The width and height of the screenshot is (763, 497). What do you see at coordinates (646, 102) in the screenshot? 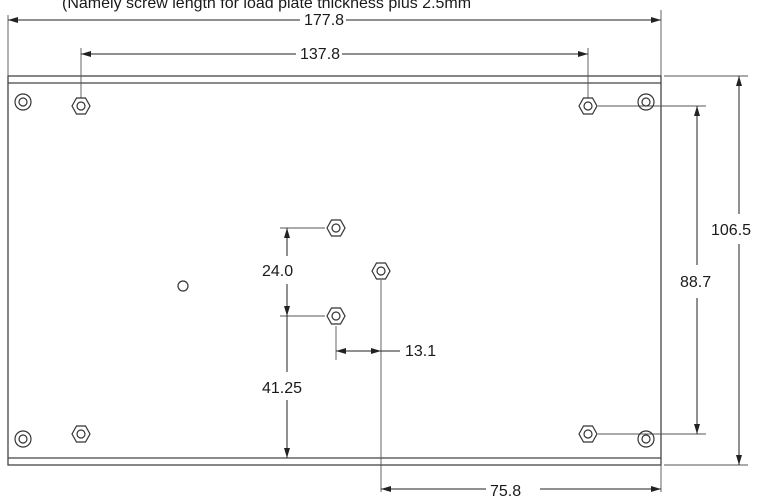
I see `corner-washer-top-right` at bounding box center [646, 102].